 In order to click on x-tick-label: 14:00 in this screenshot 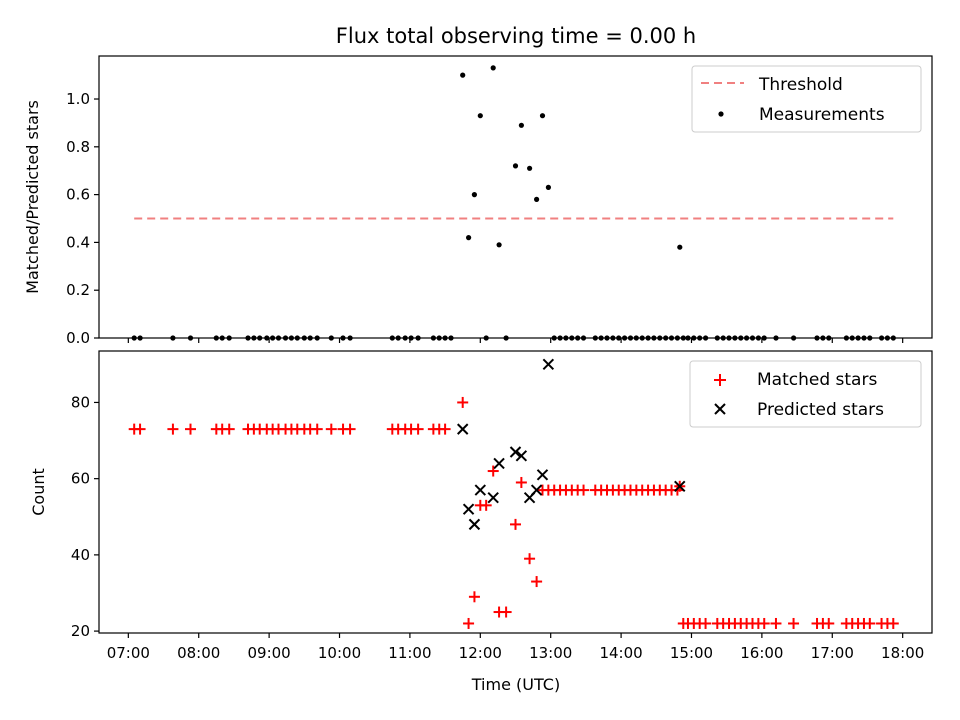, I will do `click(620, 653)`.